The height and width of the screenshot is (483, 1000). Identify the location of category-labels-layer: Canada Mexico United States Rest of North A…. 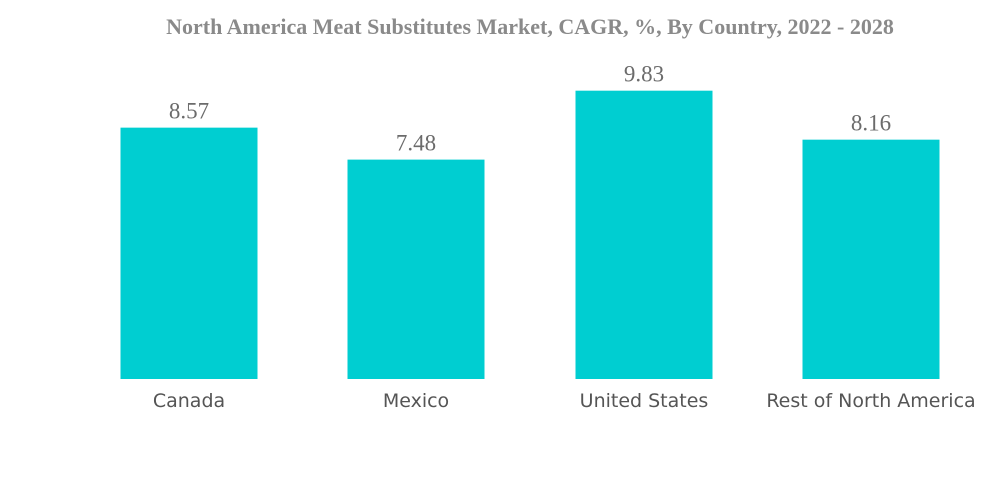
(564, 401).